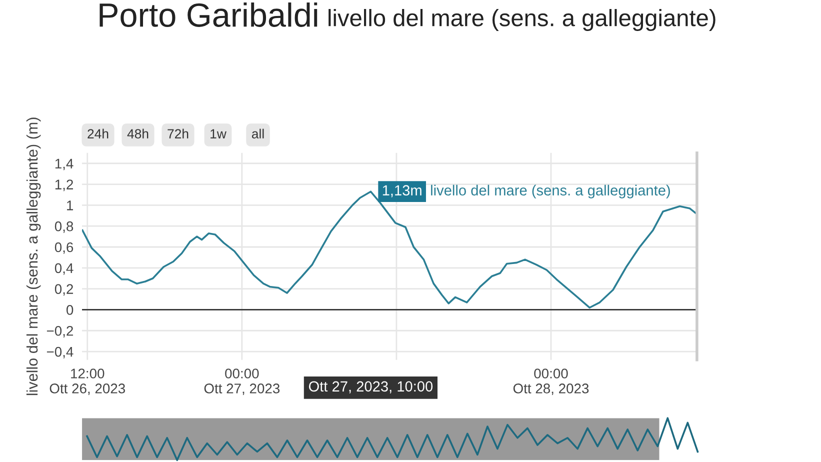 The height and width of the screenshot is (462, 821). What do you see at coordinates (209, 14) in the screenshot?
I see `chart-title: Porto Garibaldi` at bounding box center [209, 14].